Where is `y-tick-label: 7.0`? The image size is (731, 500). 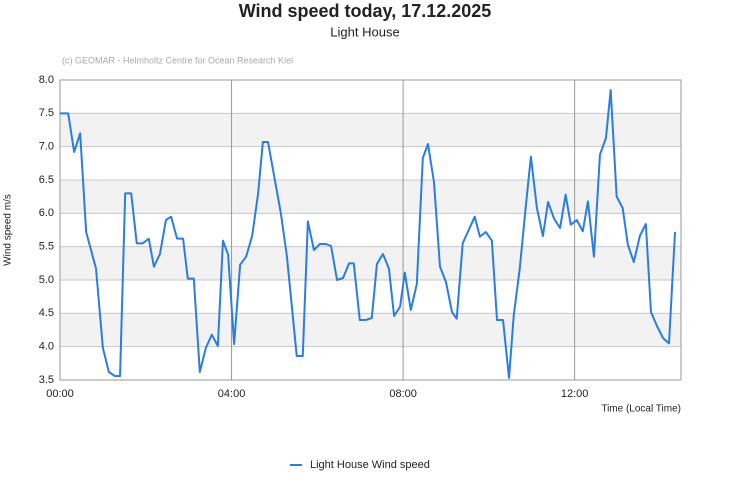
y-tick-label: 7.0 is located at coordinates (46, 147).